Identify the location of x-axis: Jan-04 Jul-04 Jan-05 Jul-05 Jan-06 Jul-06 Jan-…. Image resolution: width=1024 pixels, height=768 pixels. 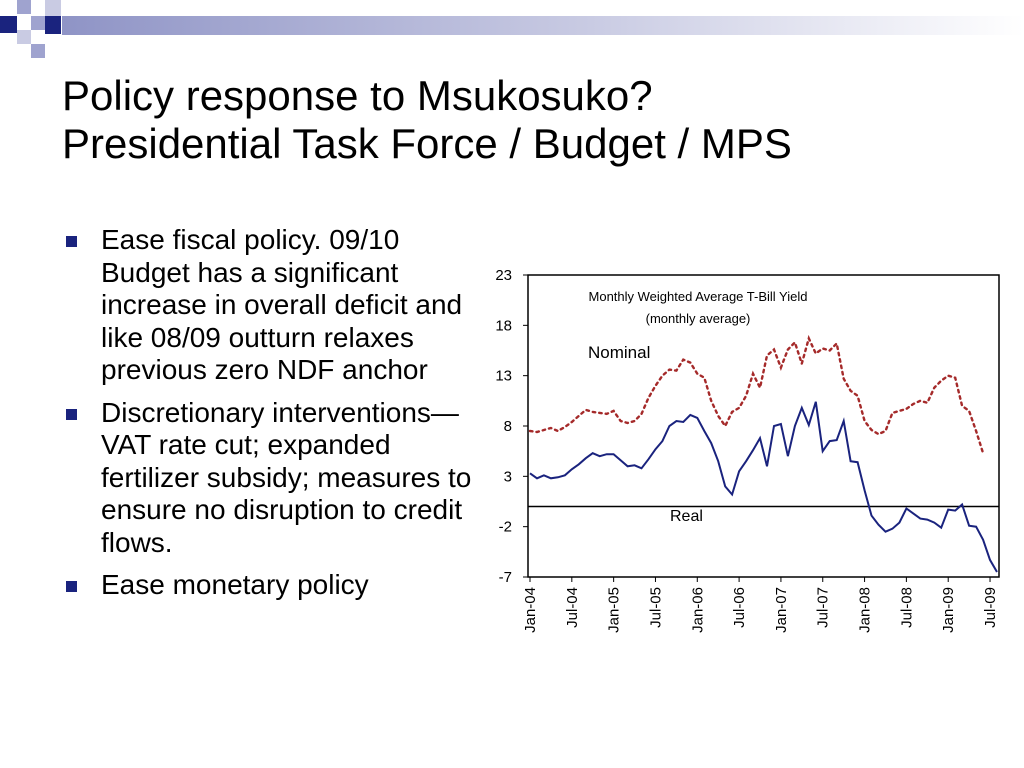
(760, 605).